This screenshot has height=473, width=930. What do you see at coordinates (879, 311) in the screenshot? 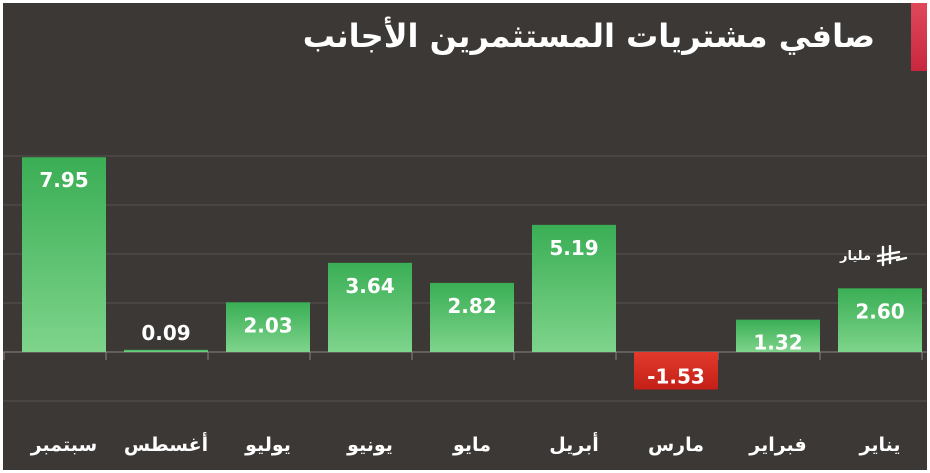
I see `data-label: 2.60` at bounding box center [879, 311].